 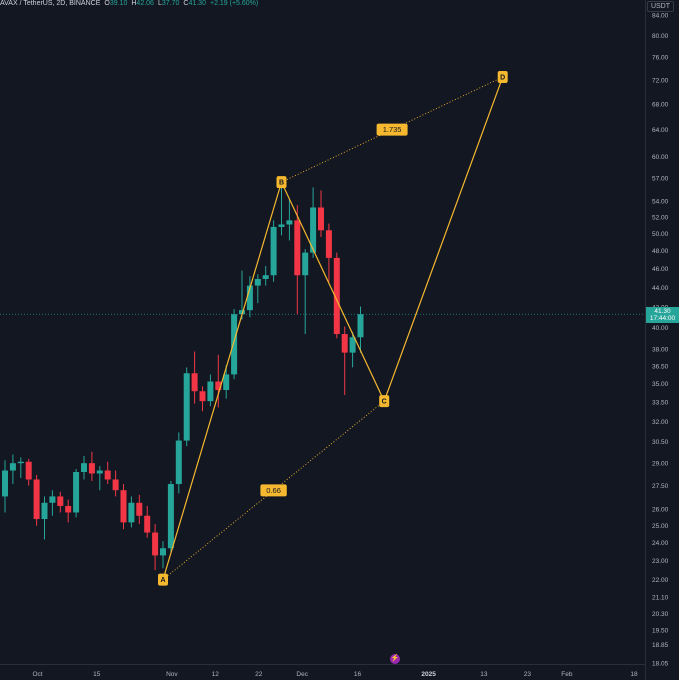 I want to click on change-value: +2.19 (+5.60%), so click(x=234, y=3).